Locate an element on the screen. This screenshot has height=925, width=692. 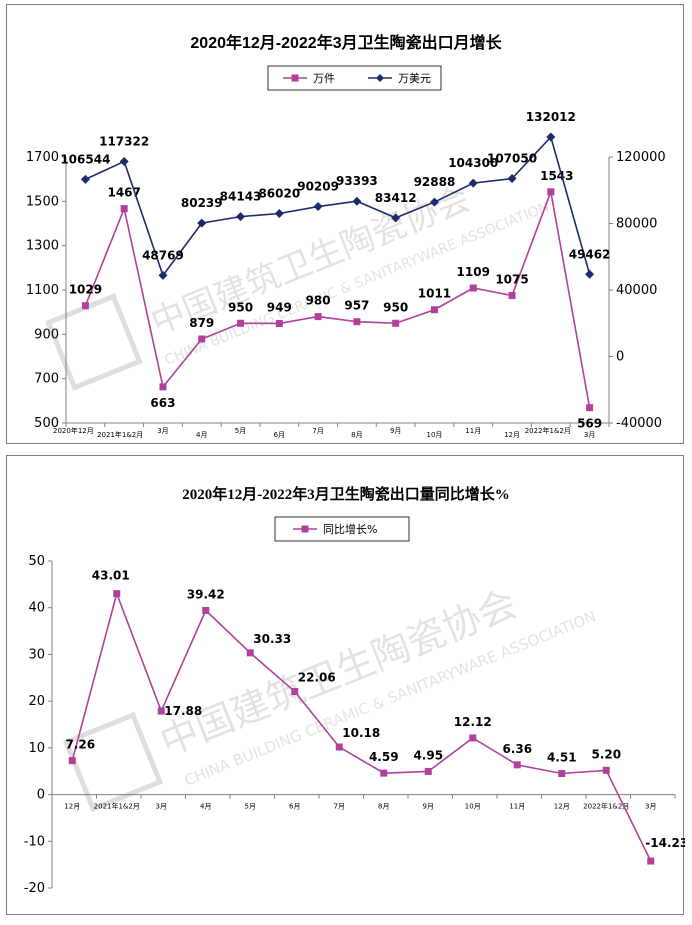
data-label-pieces: 957 is located at coordinates (356, 306).